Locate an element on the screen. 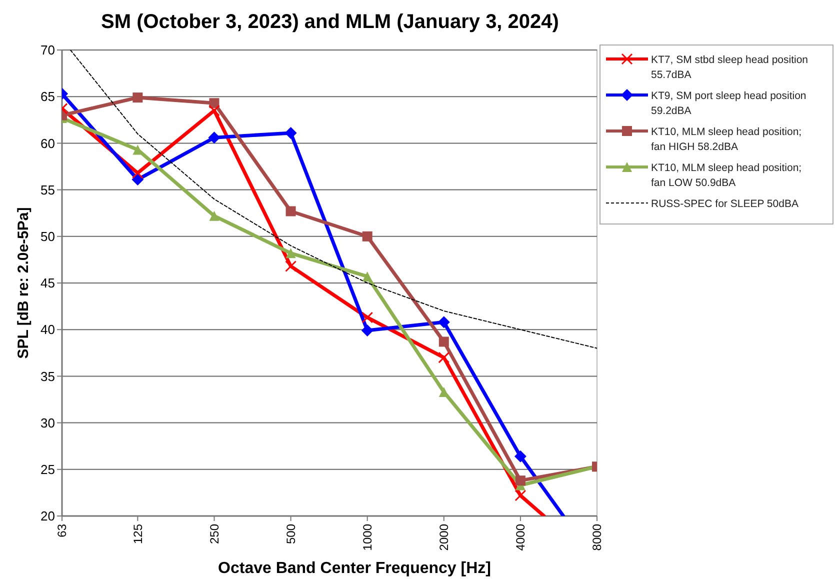 The width and height of the screenshot is (835, 579). legend-label: KT10, MLM sleep head position; fan HIGH 58.2dBA is located at coordinates (726, 139).